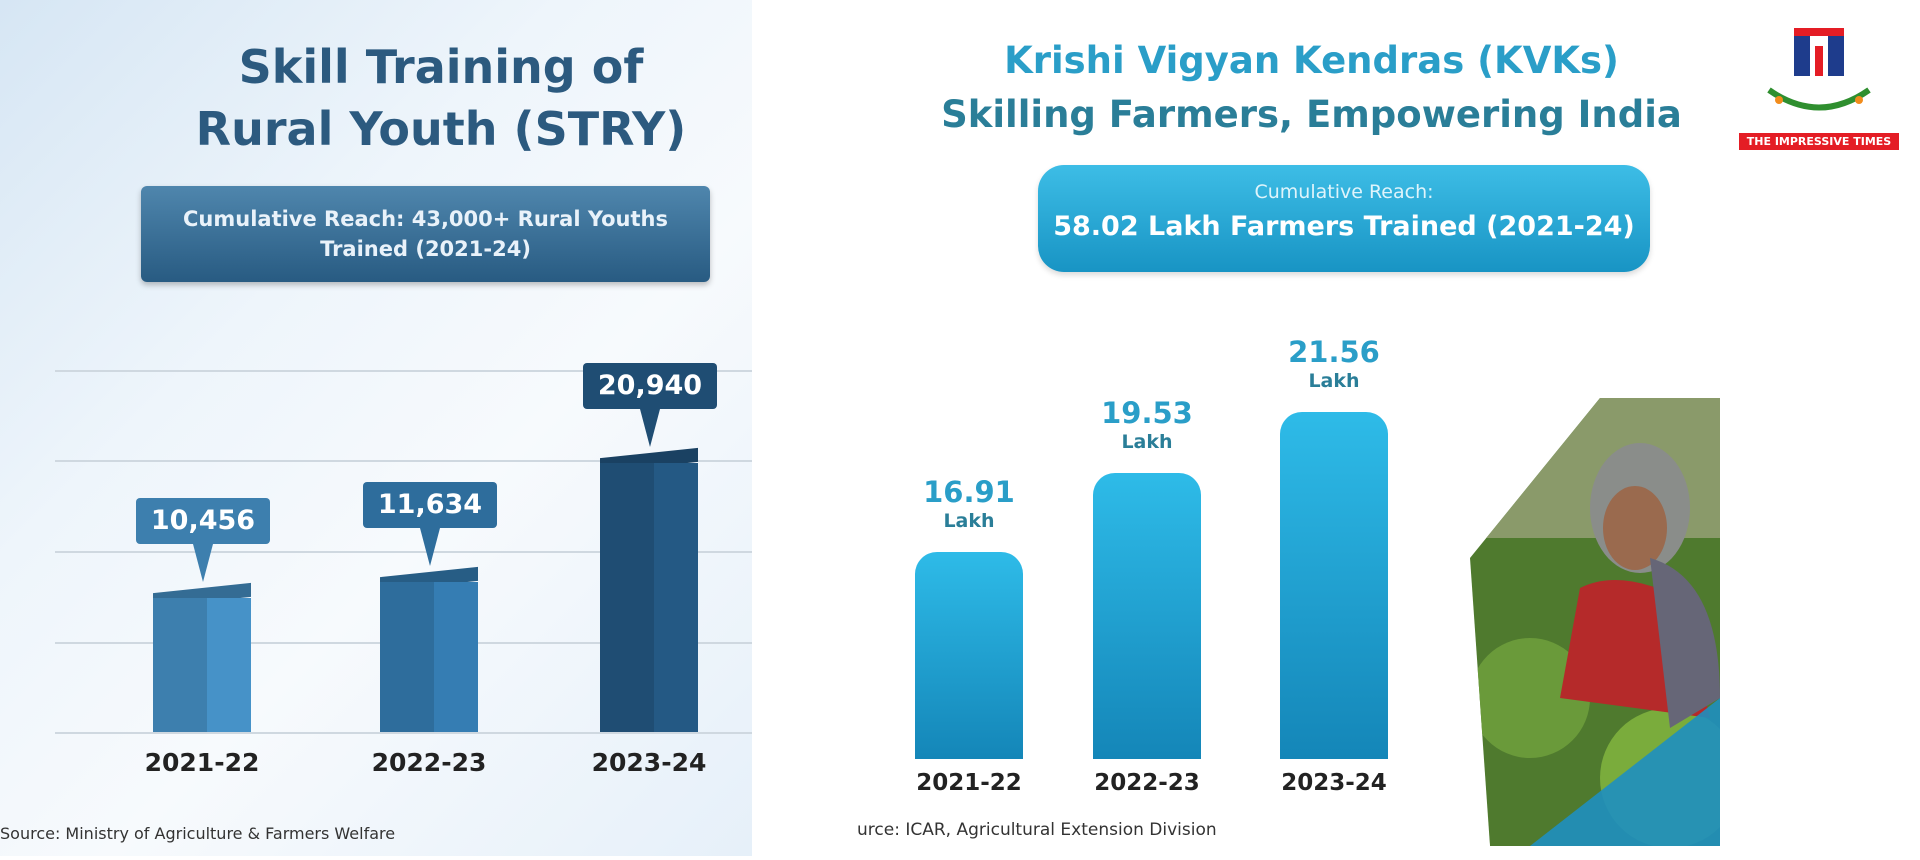  Describe the element at coordinates (1344, 192) in the screenshot. I see `kvk-reach-label: Cumulative Reach:` at that location.